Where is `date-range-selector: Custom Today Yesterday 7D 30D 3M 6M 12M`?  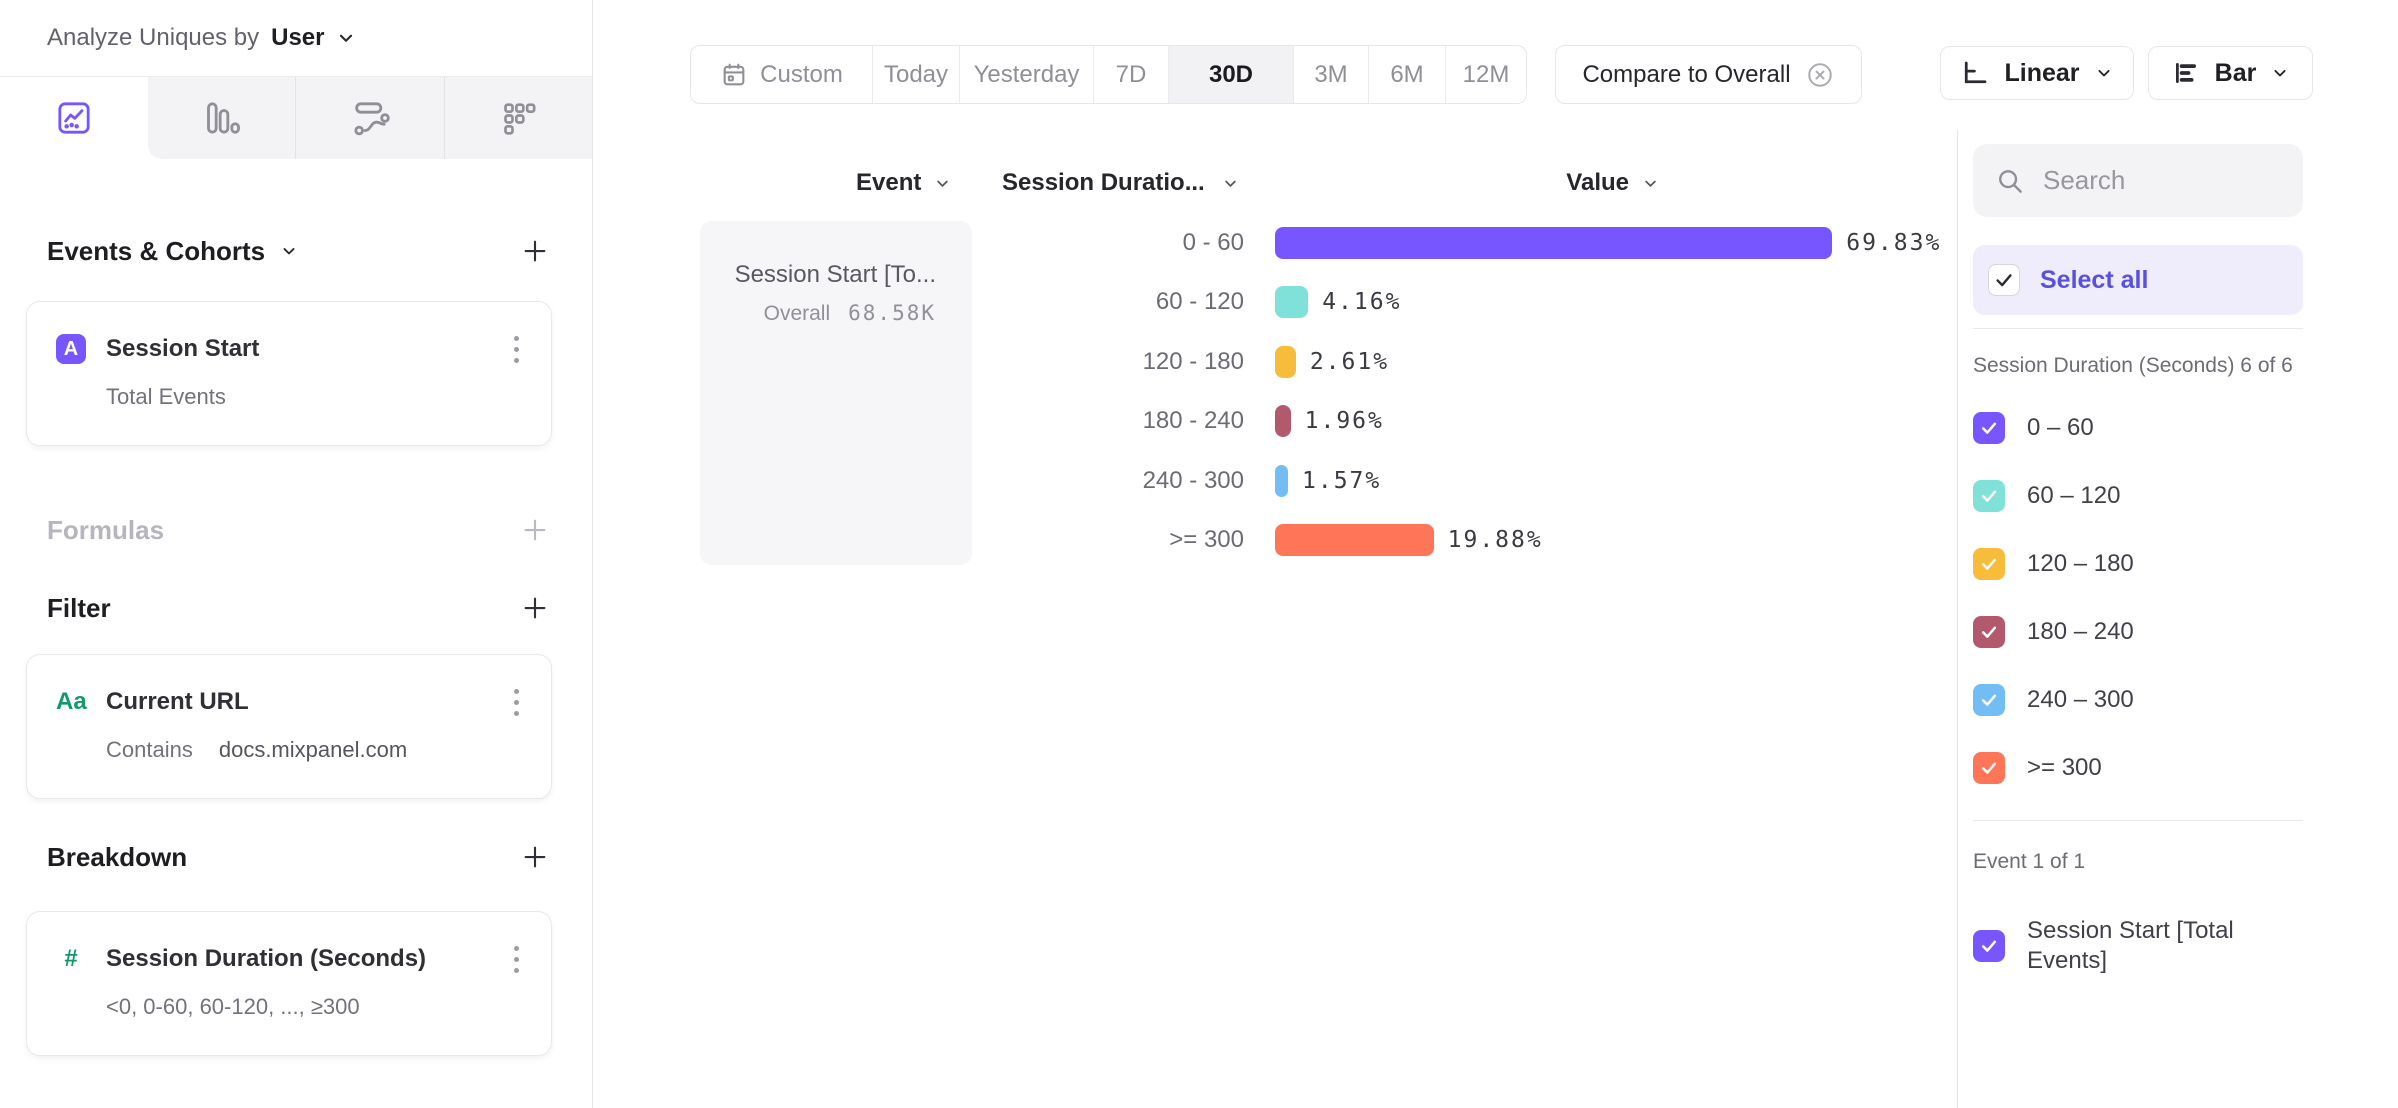
date-range-selector: Custom Today Yesterday 7D 30D 3M 6M 12M is located at coordinates (1108, 74).